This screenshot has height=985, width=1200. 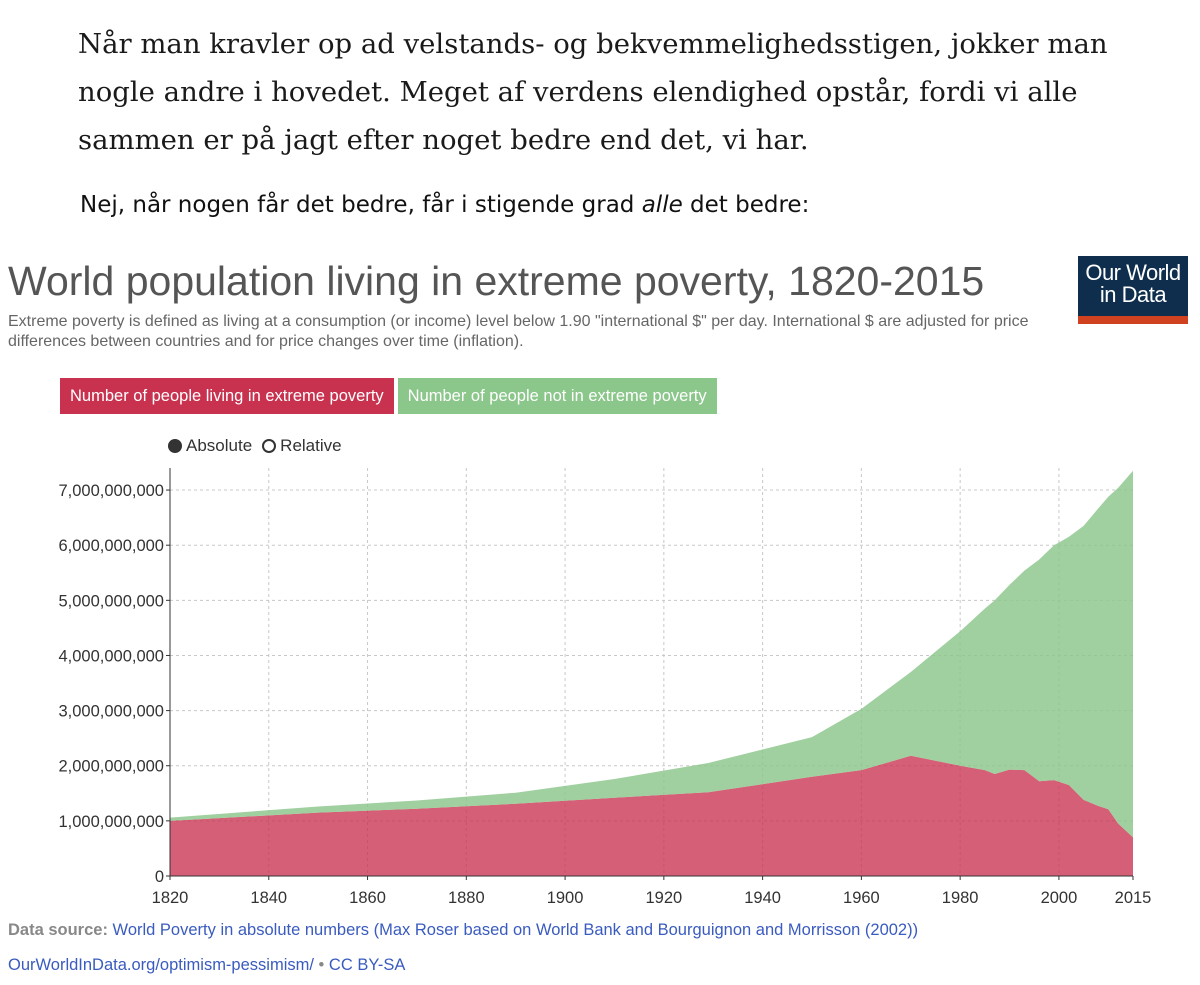 What do you see at coordinates (746, 205) in the screenshot?
I see `lead-after: det bedre:` at bounding box center [746, 205].